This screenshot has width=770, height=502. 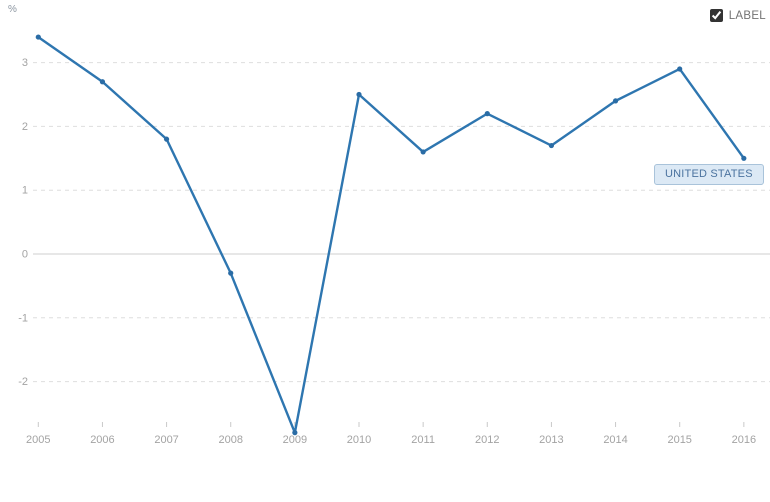 I want to click on y-tick-label: 2, so click(x=25, y=127).